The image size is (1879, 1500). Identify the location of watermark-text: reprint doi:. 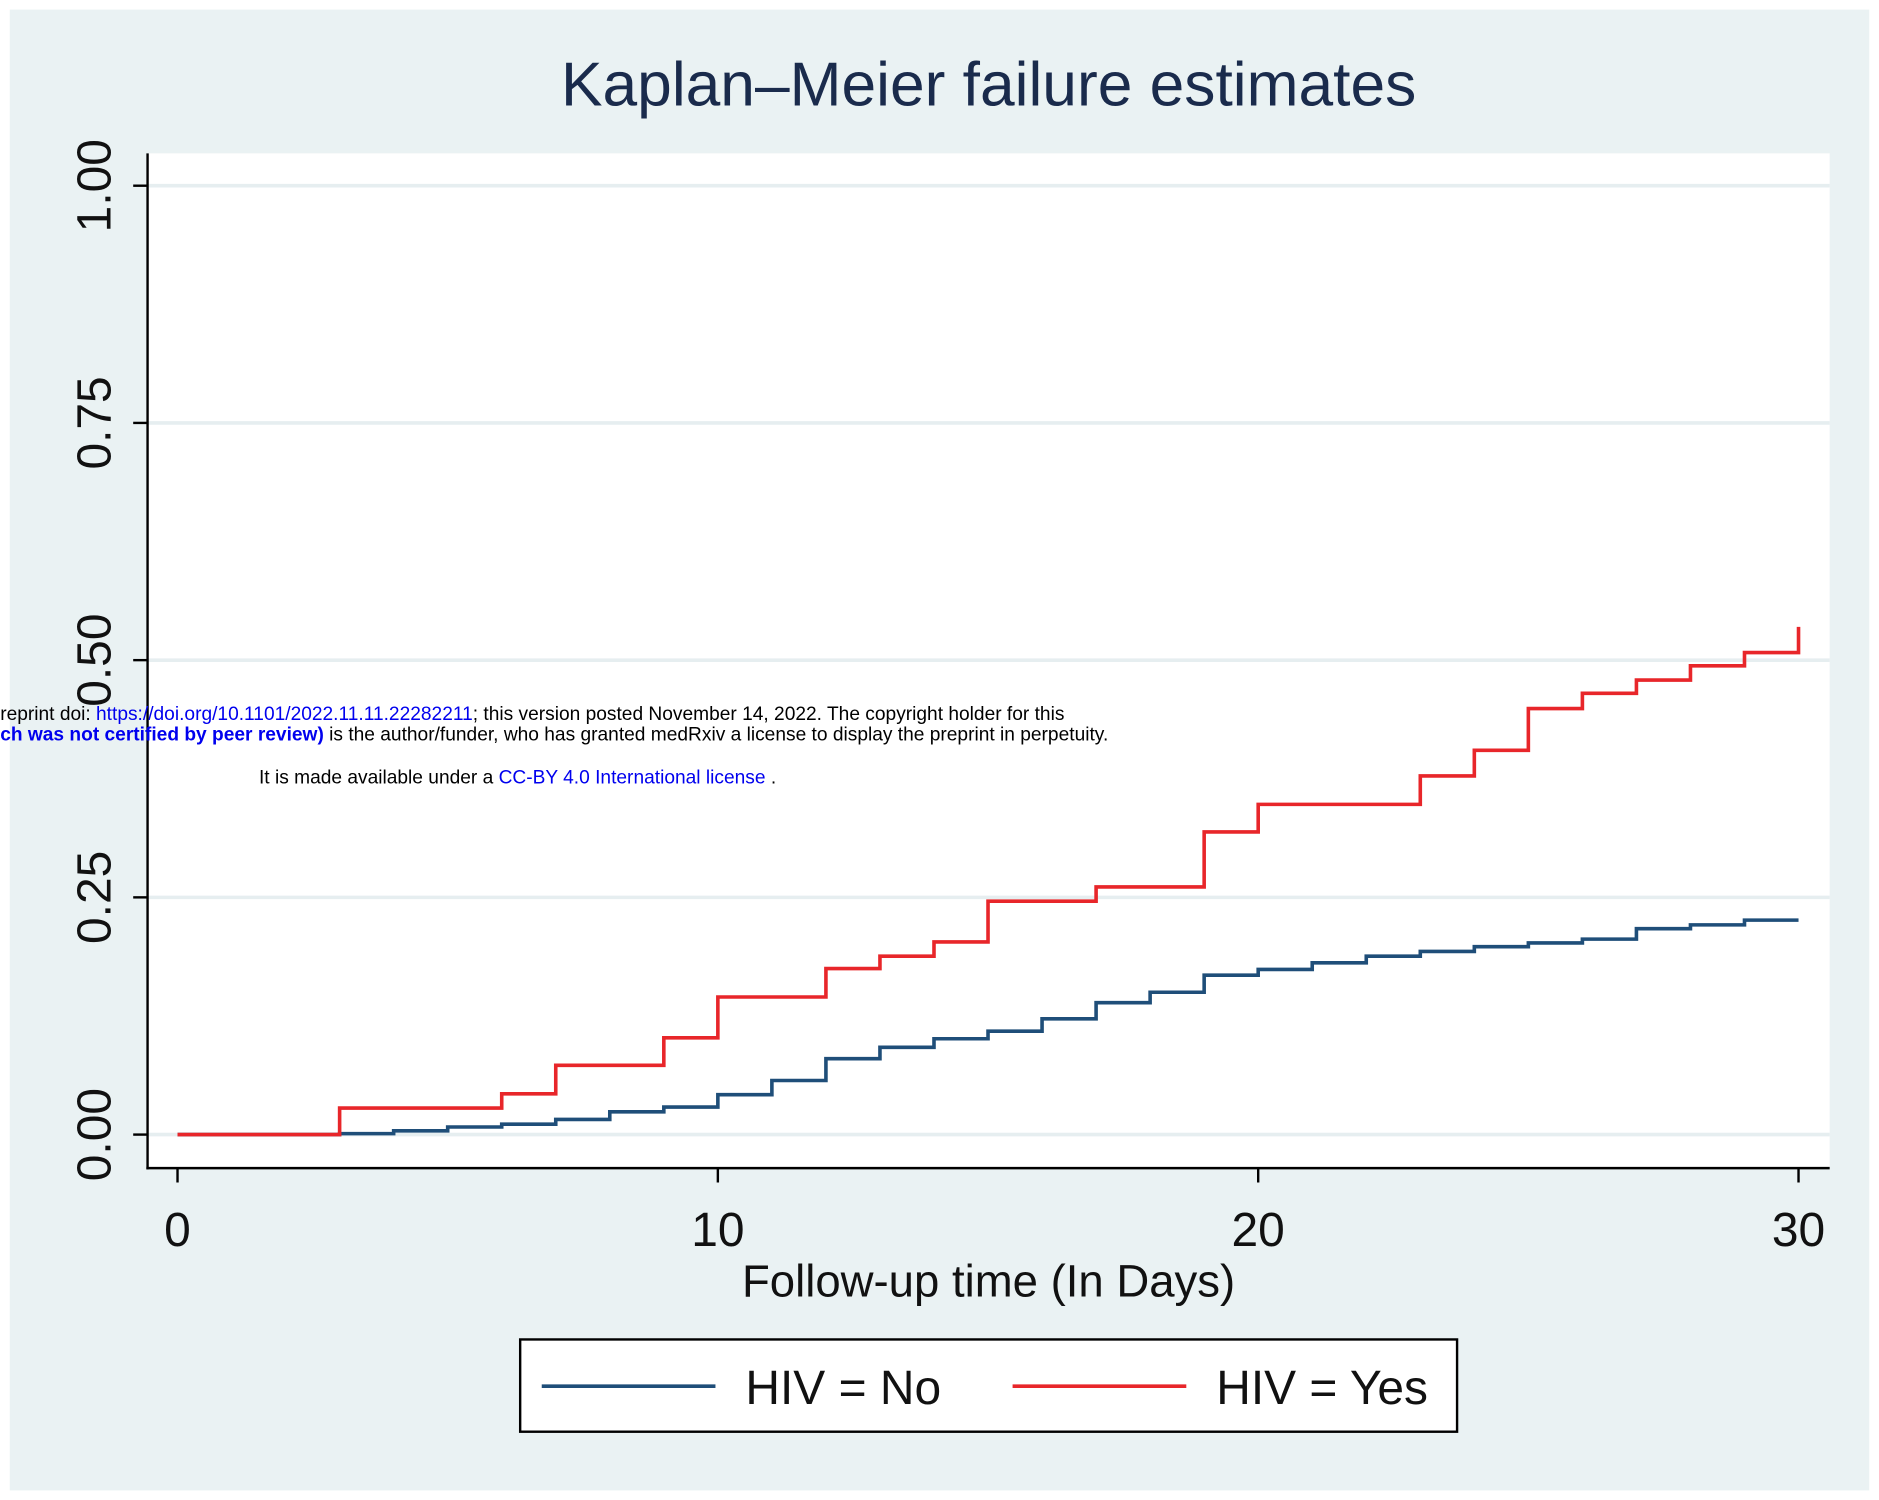
(48, 714).